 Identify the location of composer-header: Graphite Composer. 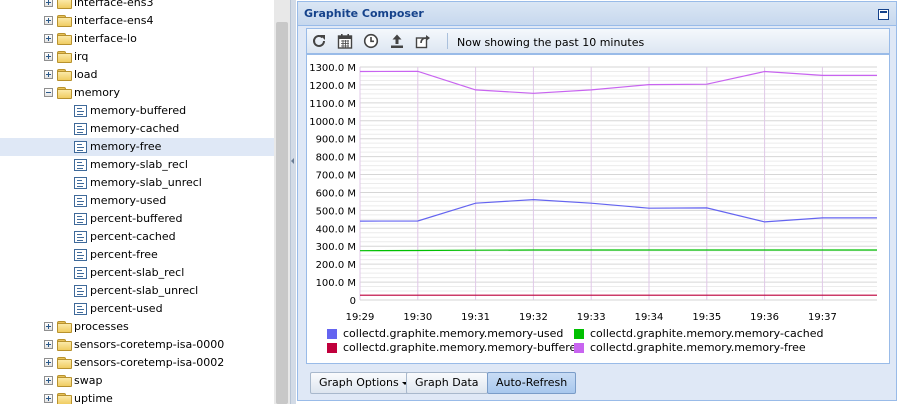
(597, 14).